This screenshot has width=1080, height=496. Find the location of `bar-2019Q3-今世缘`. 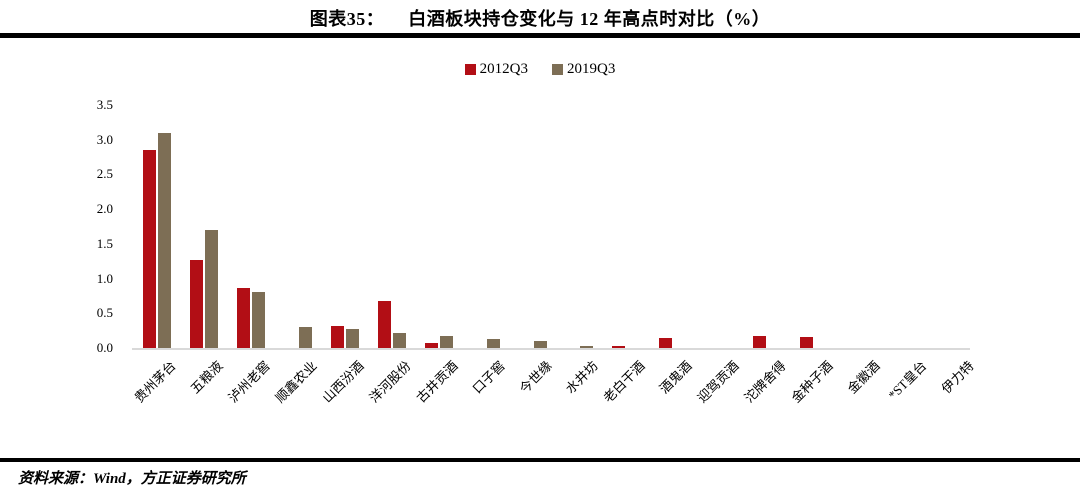

bar-2019Q3-今世缘 is located at coordinates (540, 344).